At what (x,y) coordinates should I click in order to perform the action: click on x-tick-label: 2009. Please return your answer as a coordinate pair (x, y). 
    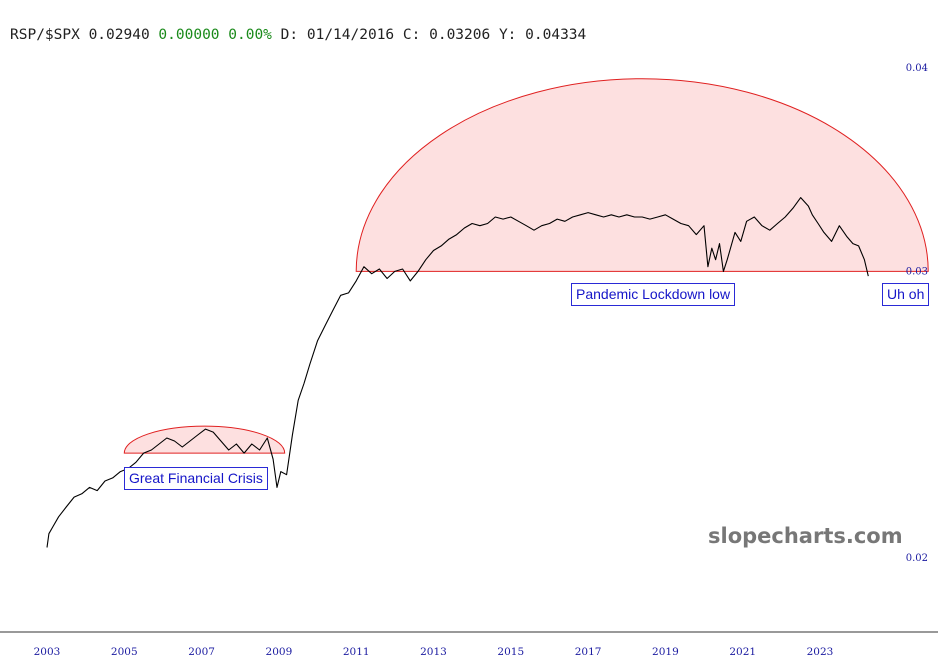
    Looking at the image, I should click on (279, 652).